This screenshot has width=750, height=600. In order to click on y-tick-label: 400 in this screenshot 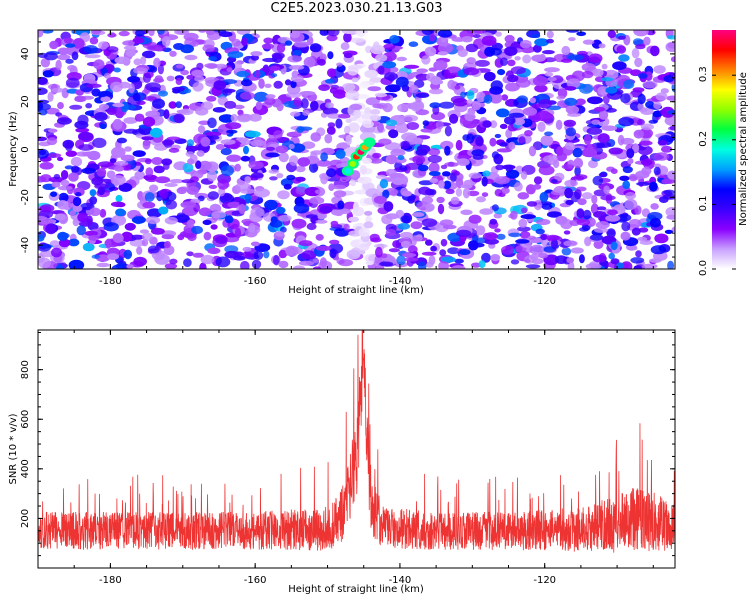, I will do `click(25, 468)`.